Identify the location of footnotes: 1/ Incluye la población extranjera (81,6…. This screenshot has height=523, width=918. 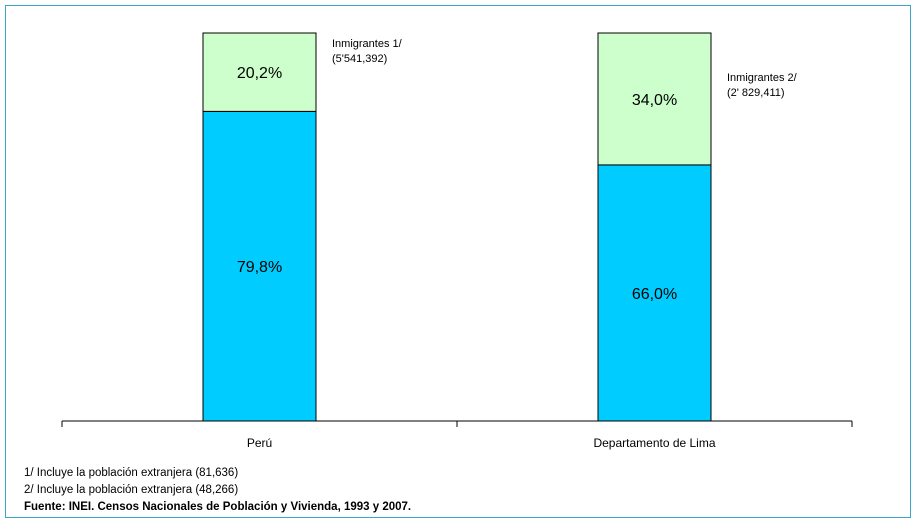
(217, 490).